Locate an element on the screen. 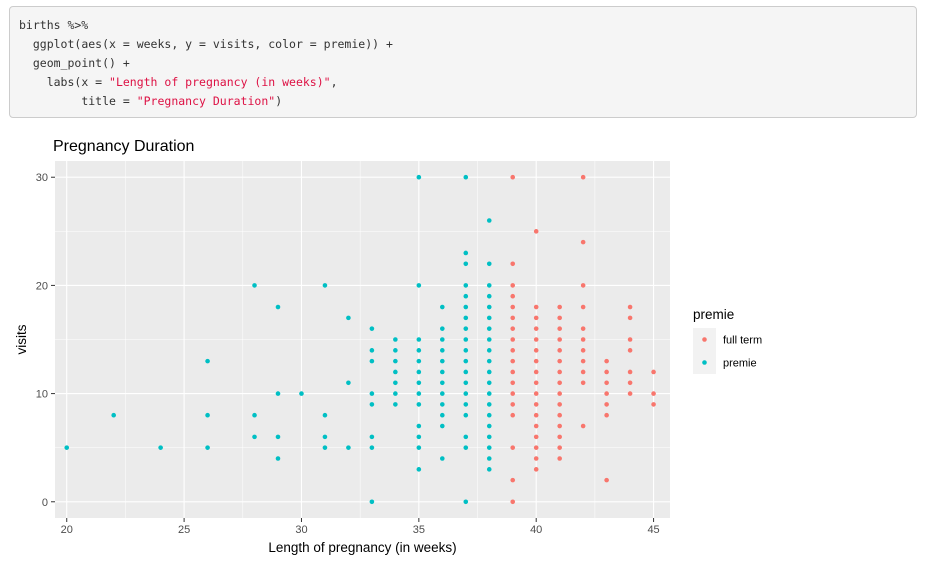 The image size is (937, 569). legend-key-full-term is located at coordinates (704, 339).